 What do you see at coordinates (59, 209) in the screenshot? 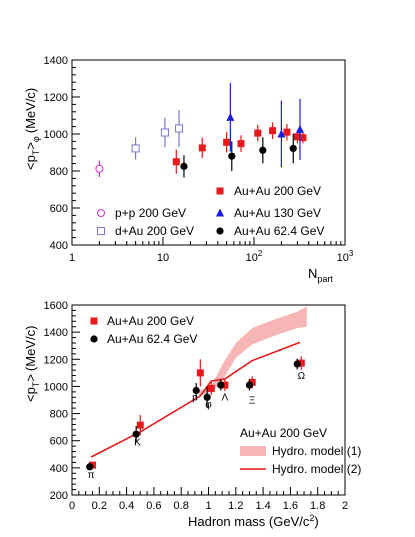
I see `top-y-tick-label: 600` at bounding box center [59, 209].